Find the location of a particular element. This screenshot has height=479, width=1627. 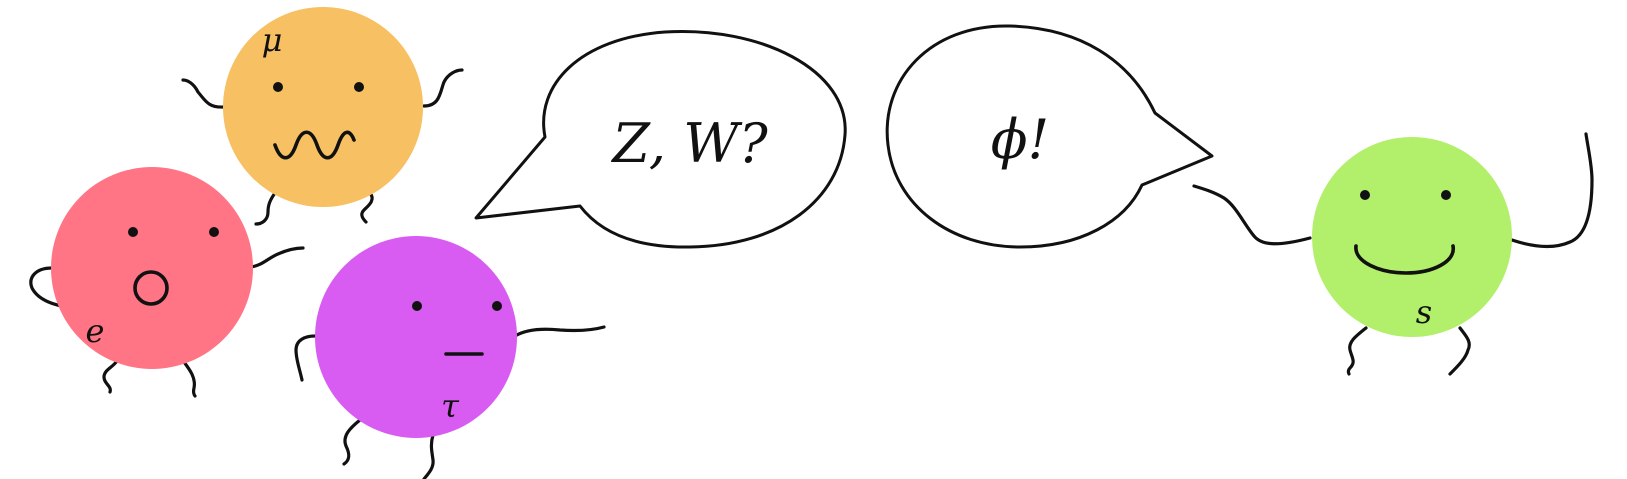

scalar-right-arm is located at coordinates (1552, 190).